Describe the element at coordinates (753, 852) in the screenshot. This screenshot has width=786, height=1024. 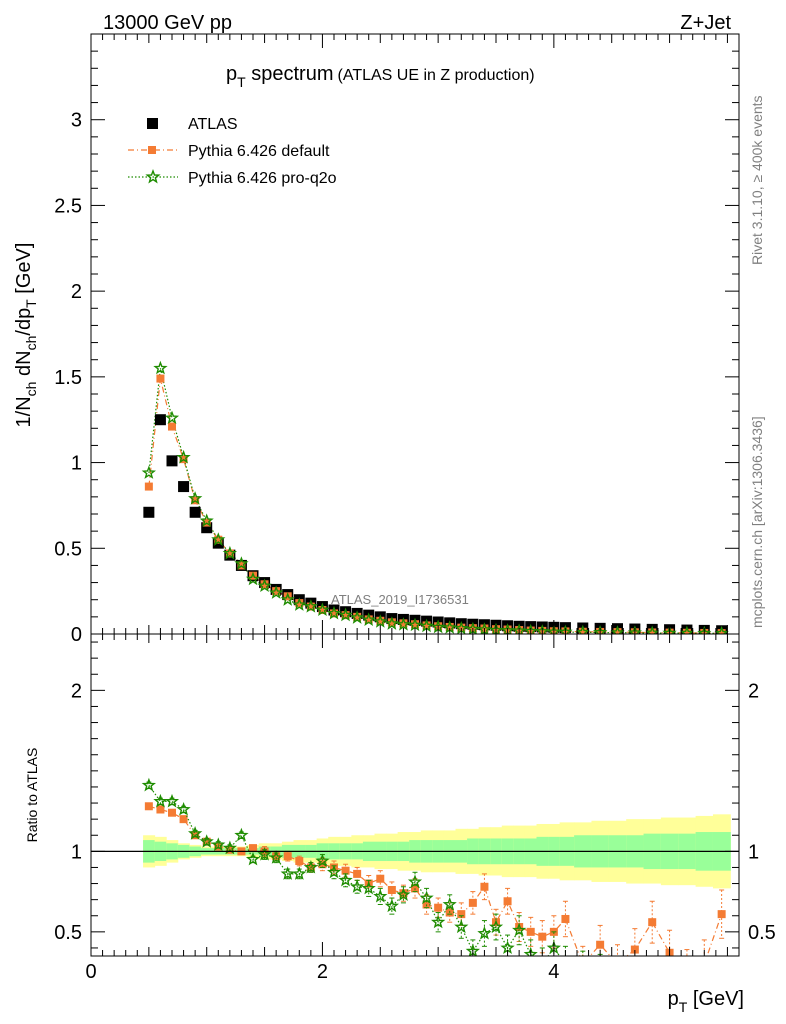
I see `ratio-y-tick-label-right: 1` at that location.